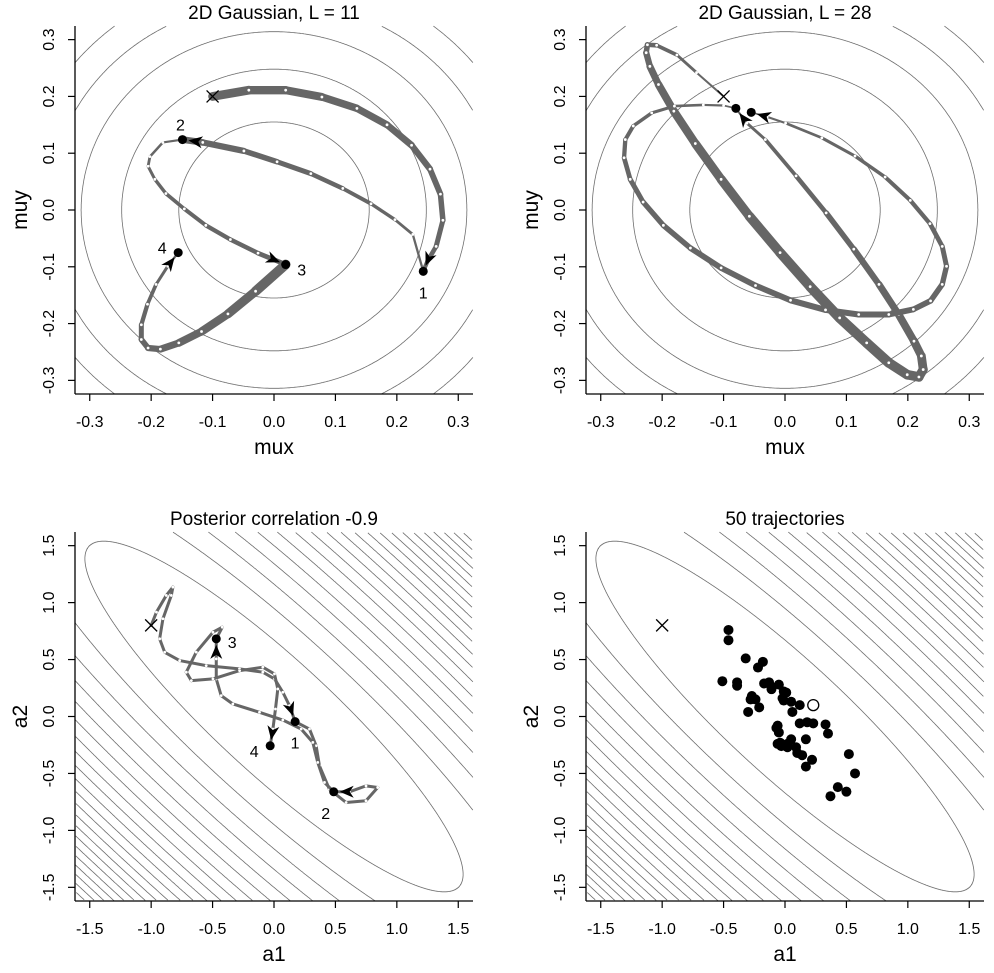 This screenshot has height=973, width=994. Describe the element at coordinates (20, 716) in the screenshot. I see `y-axis-label: a2` at that location.